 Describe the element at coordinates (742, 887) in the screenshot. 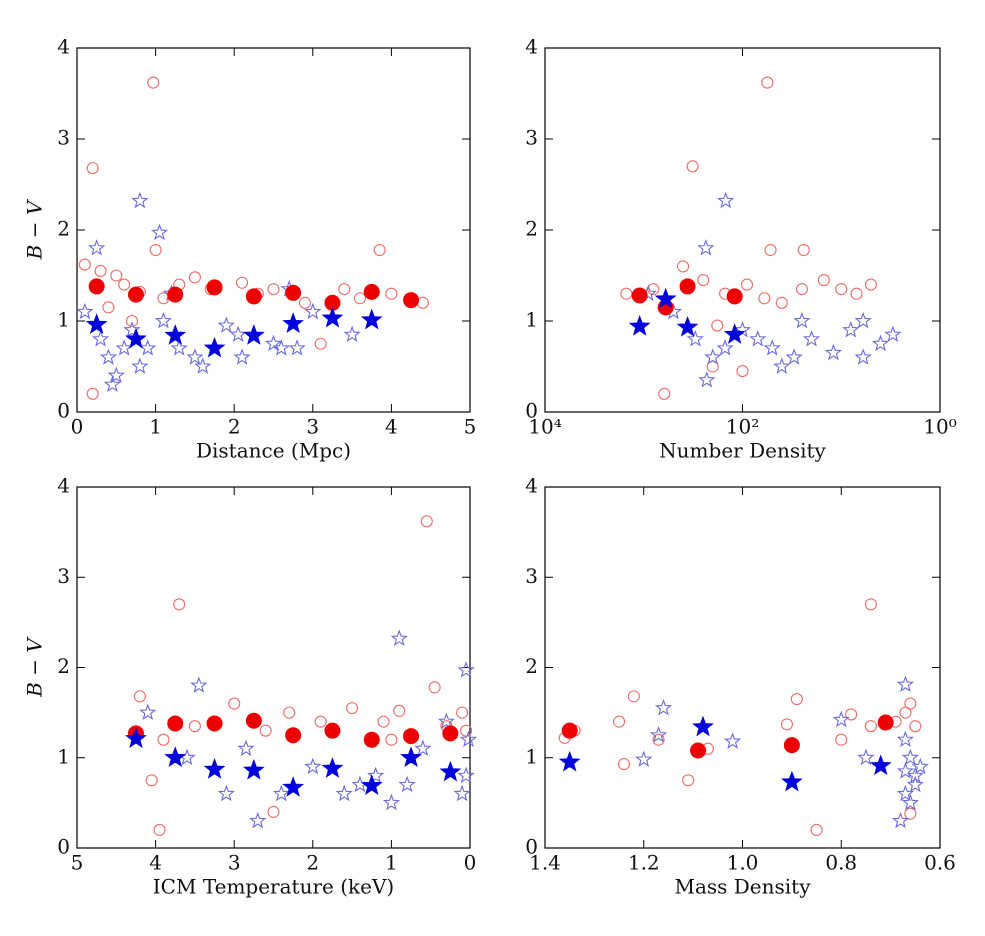

I see `x-axis-label: Mass Density` at that location.